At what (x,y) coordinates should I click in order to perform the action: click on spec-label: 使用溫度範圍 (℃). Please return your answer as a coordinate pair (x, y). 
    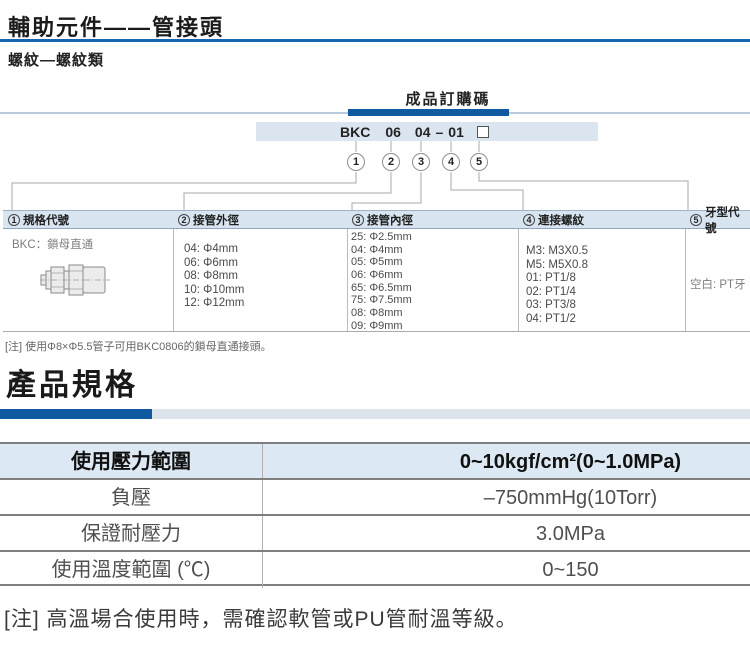
    Looking at the image, I should click on (131, 570).